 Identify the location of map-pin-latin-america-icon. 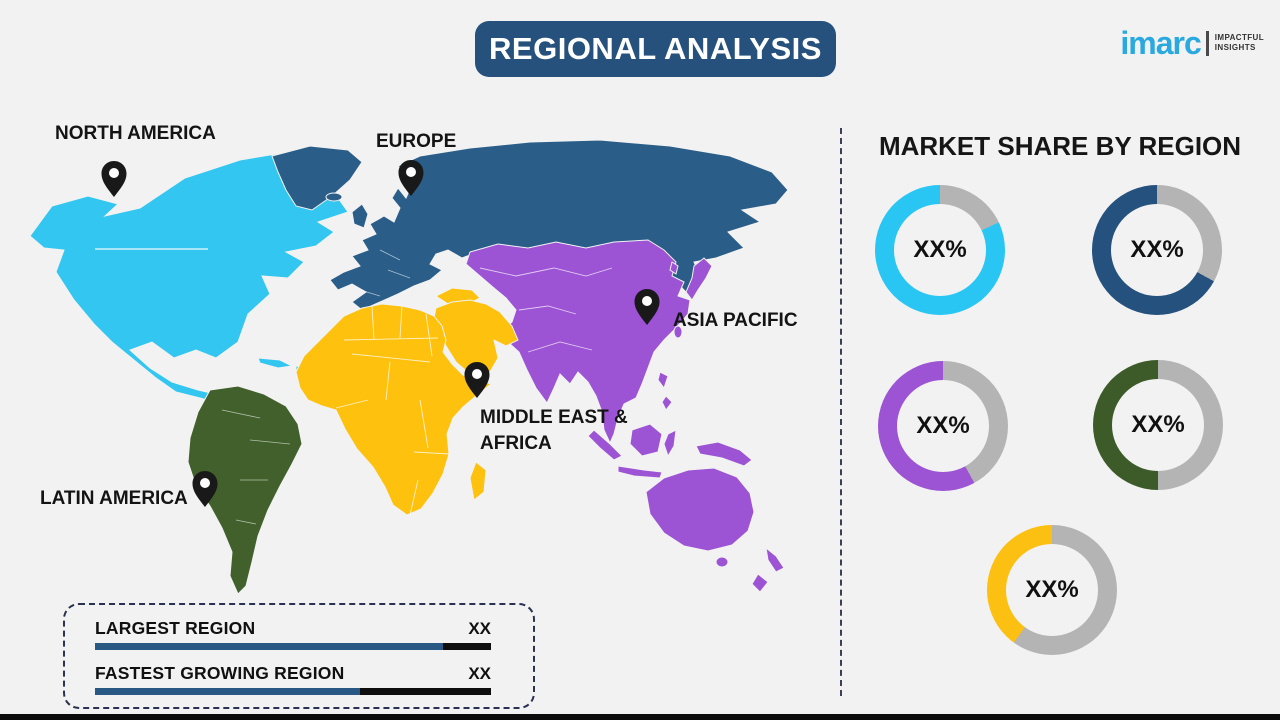
(205, 489).